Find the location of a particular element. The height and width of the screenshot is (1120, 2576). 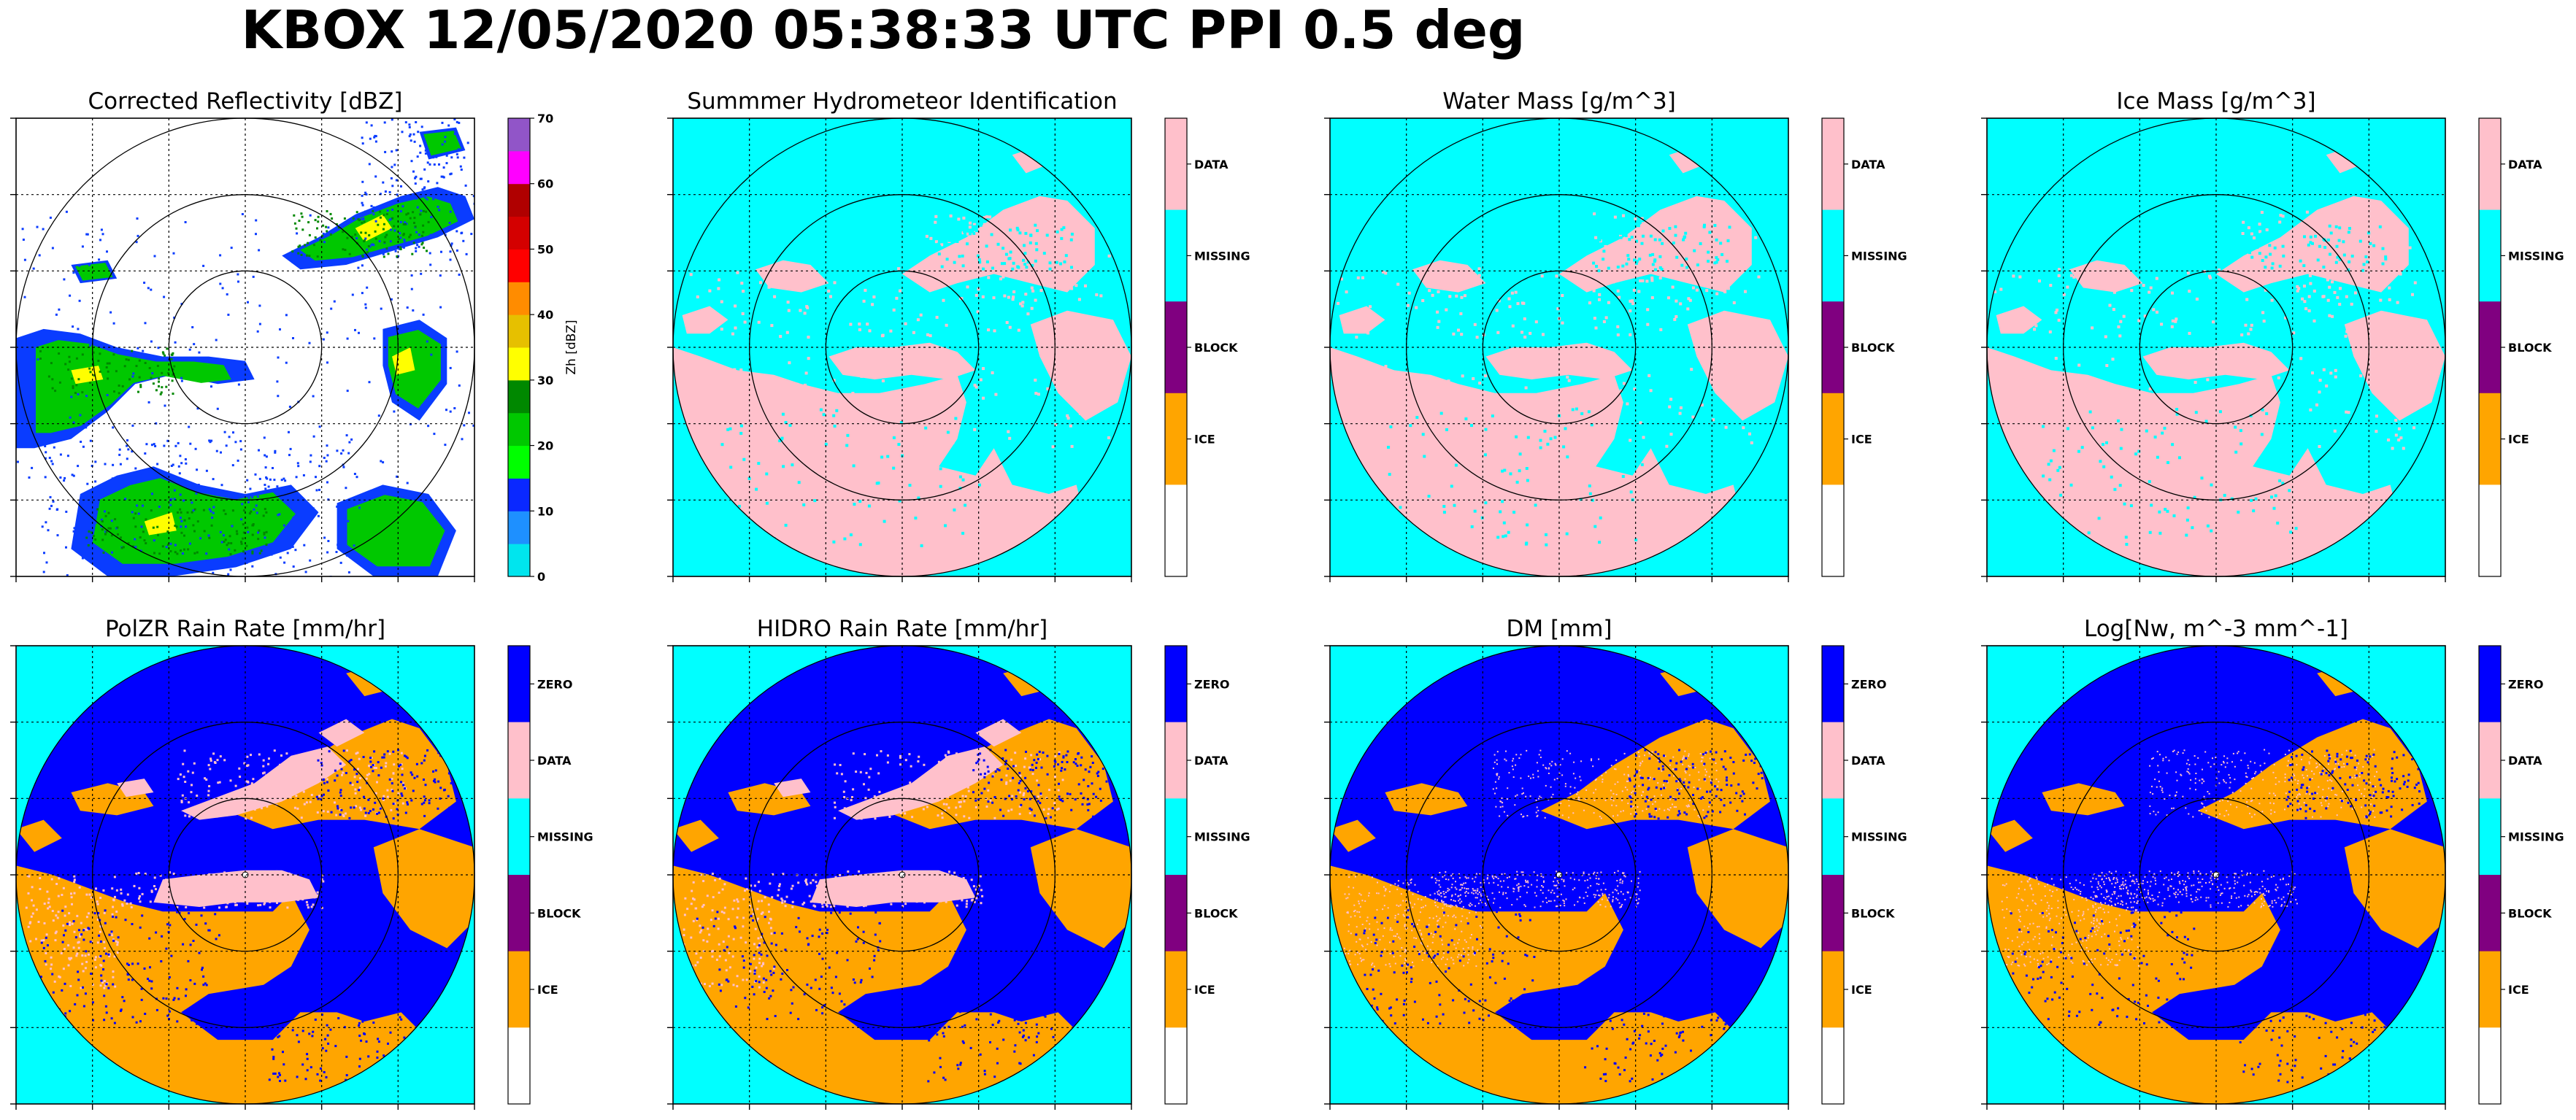

panel-title: Corrected Reflectivity [dBZ] is located at coordinates (245, 101).